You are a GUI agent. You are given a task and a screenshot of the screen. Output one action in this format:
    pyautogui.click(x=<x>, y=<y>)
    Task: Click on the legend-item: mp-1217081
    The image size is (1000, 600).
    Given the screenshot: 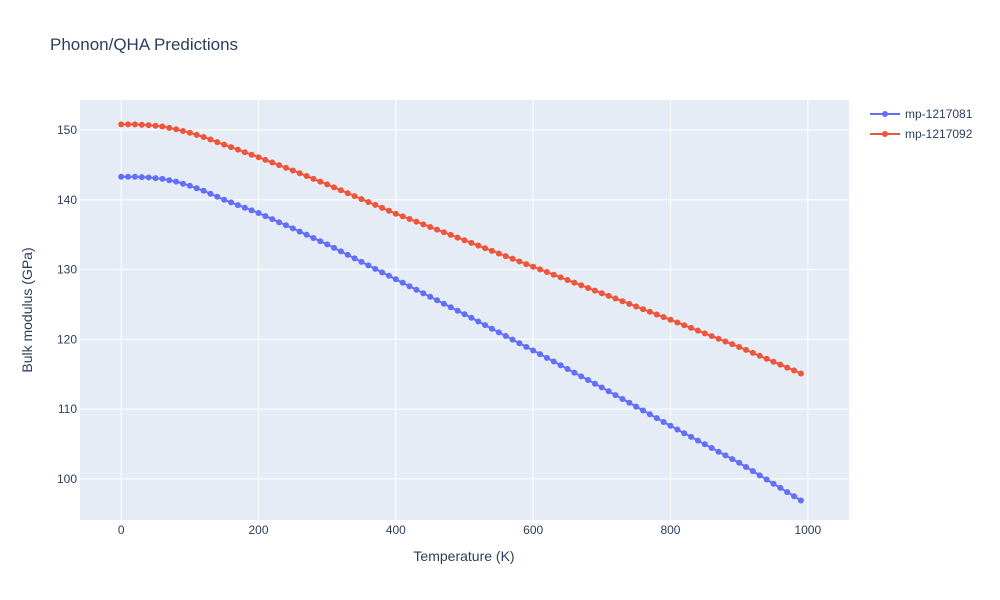 What is the action you would take?
    pyautogui.click(x=921, y=114)
    